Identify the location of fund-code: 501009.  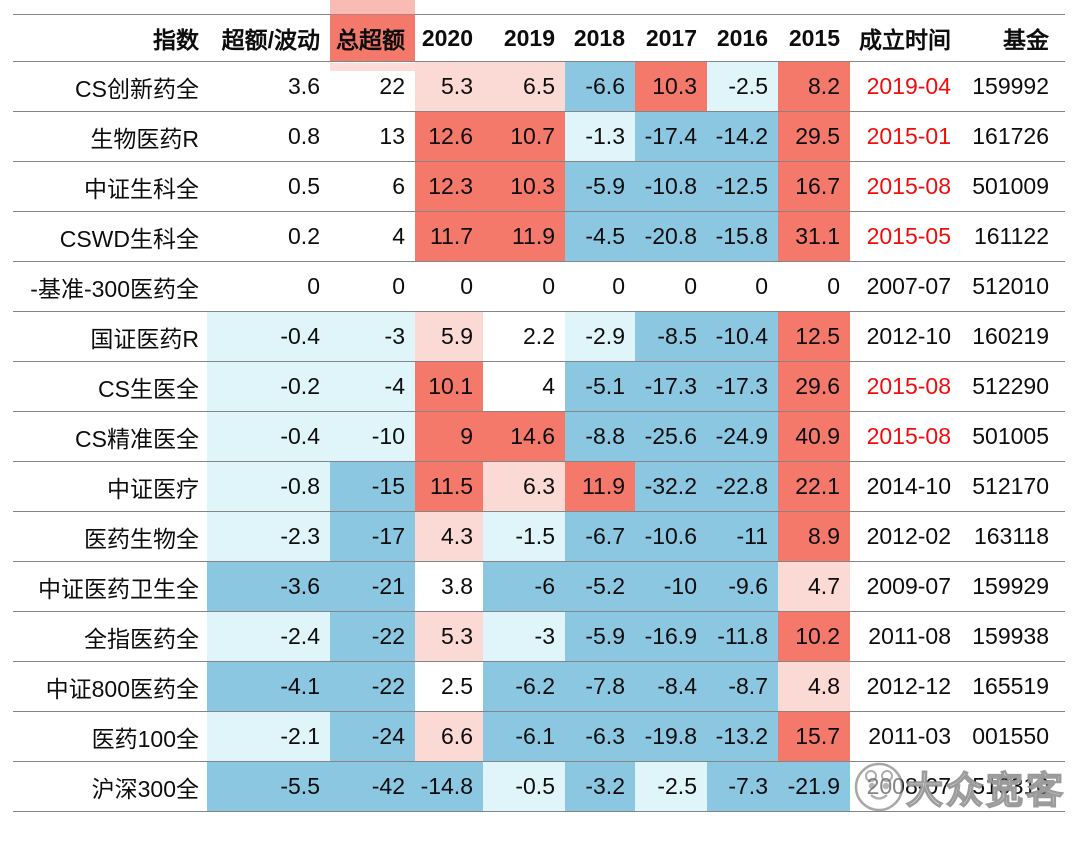
(1012, 186).